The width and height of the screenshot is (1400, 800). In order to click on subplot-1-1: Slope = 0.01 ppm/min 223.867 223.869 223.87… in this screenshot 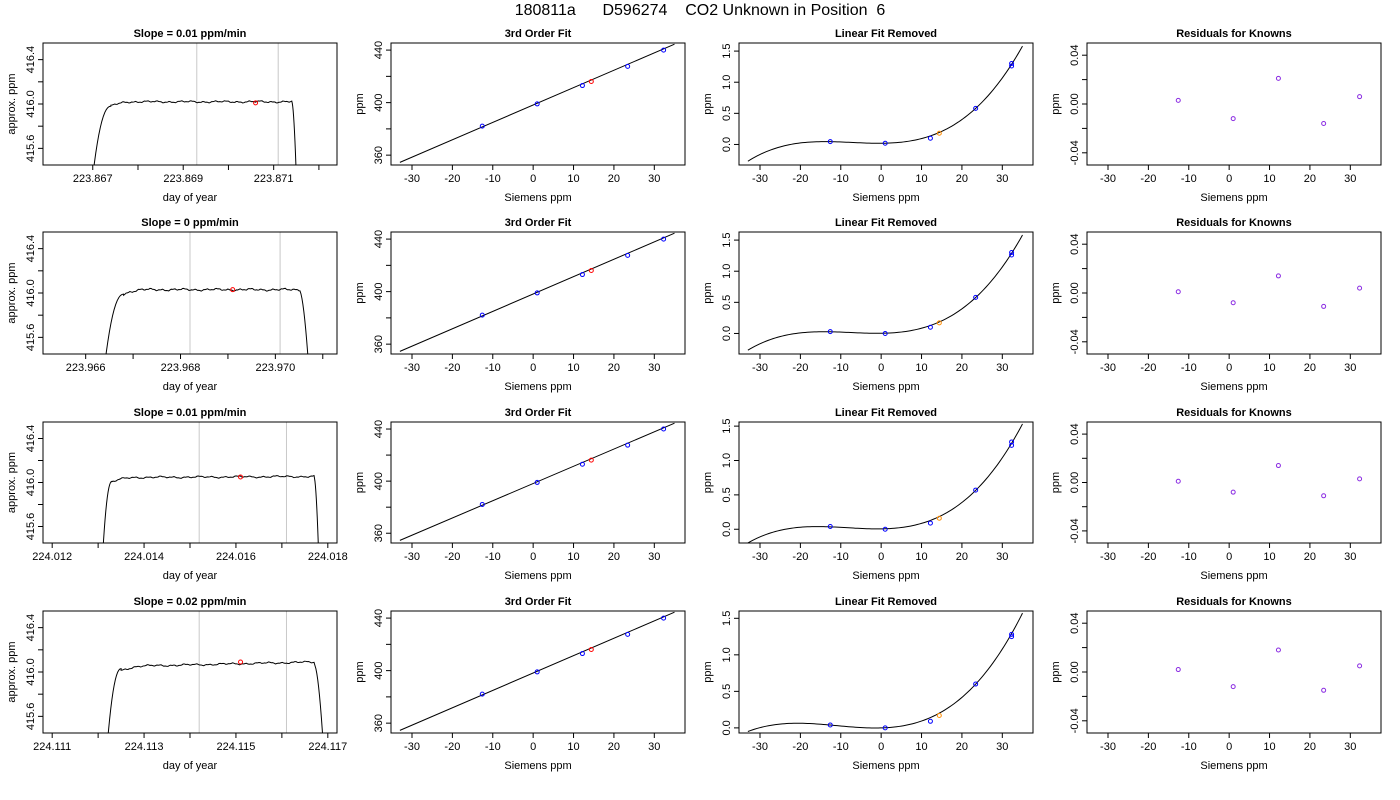, I will do `click(172, 116)`.